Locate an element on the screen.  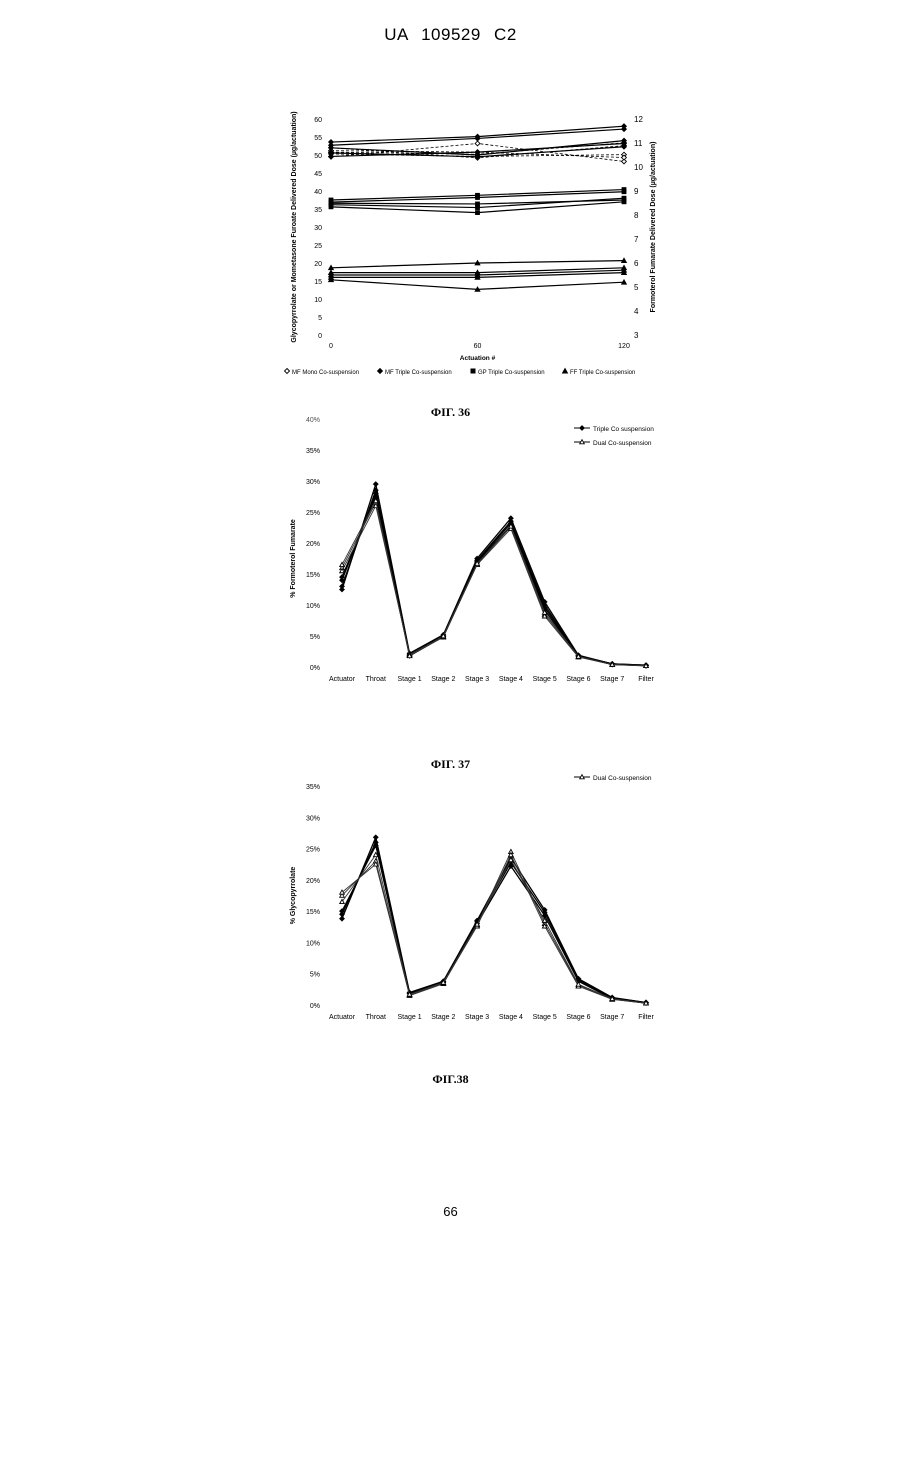
x-tick-label: Filter is located at coordinates (646, 679).